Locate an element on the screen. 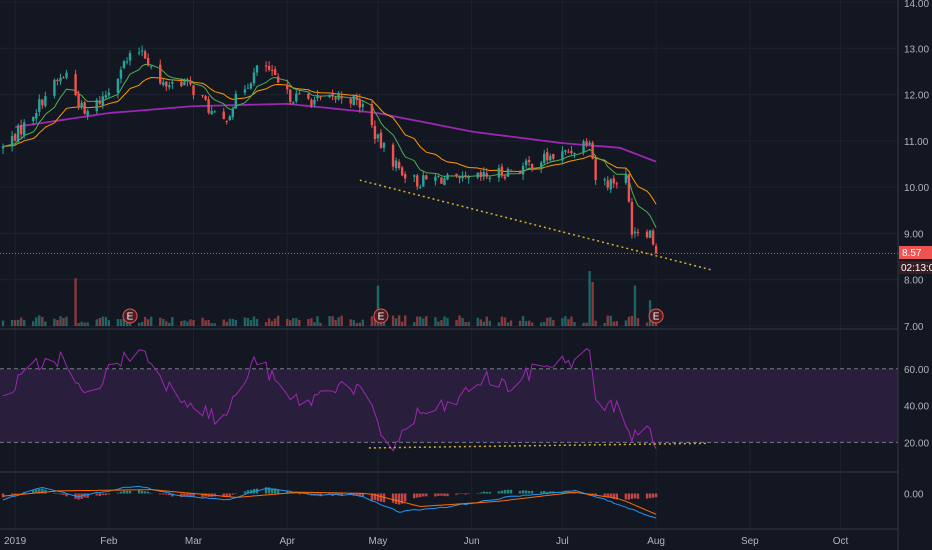 The width and height of the screenshot is (932, 550). time-tick-label: Aug is located at coordinates (656, 541).